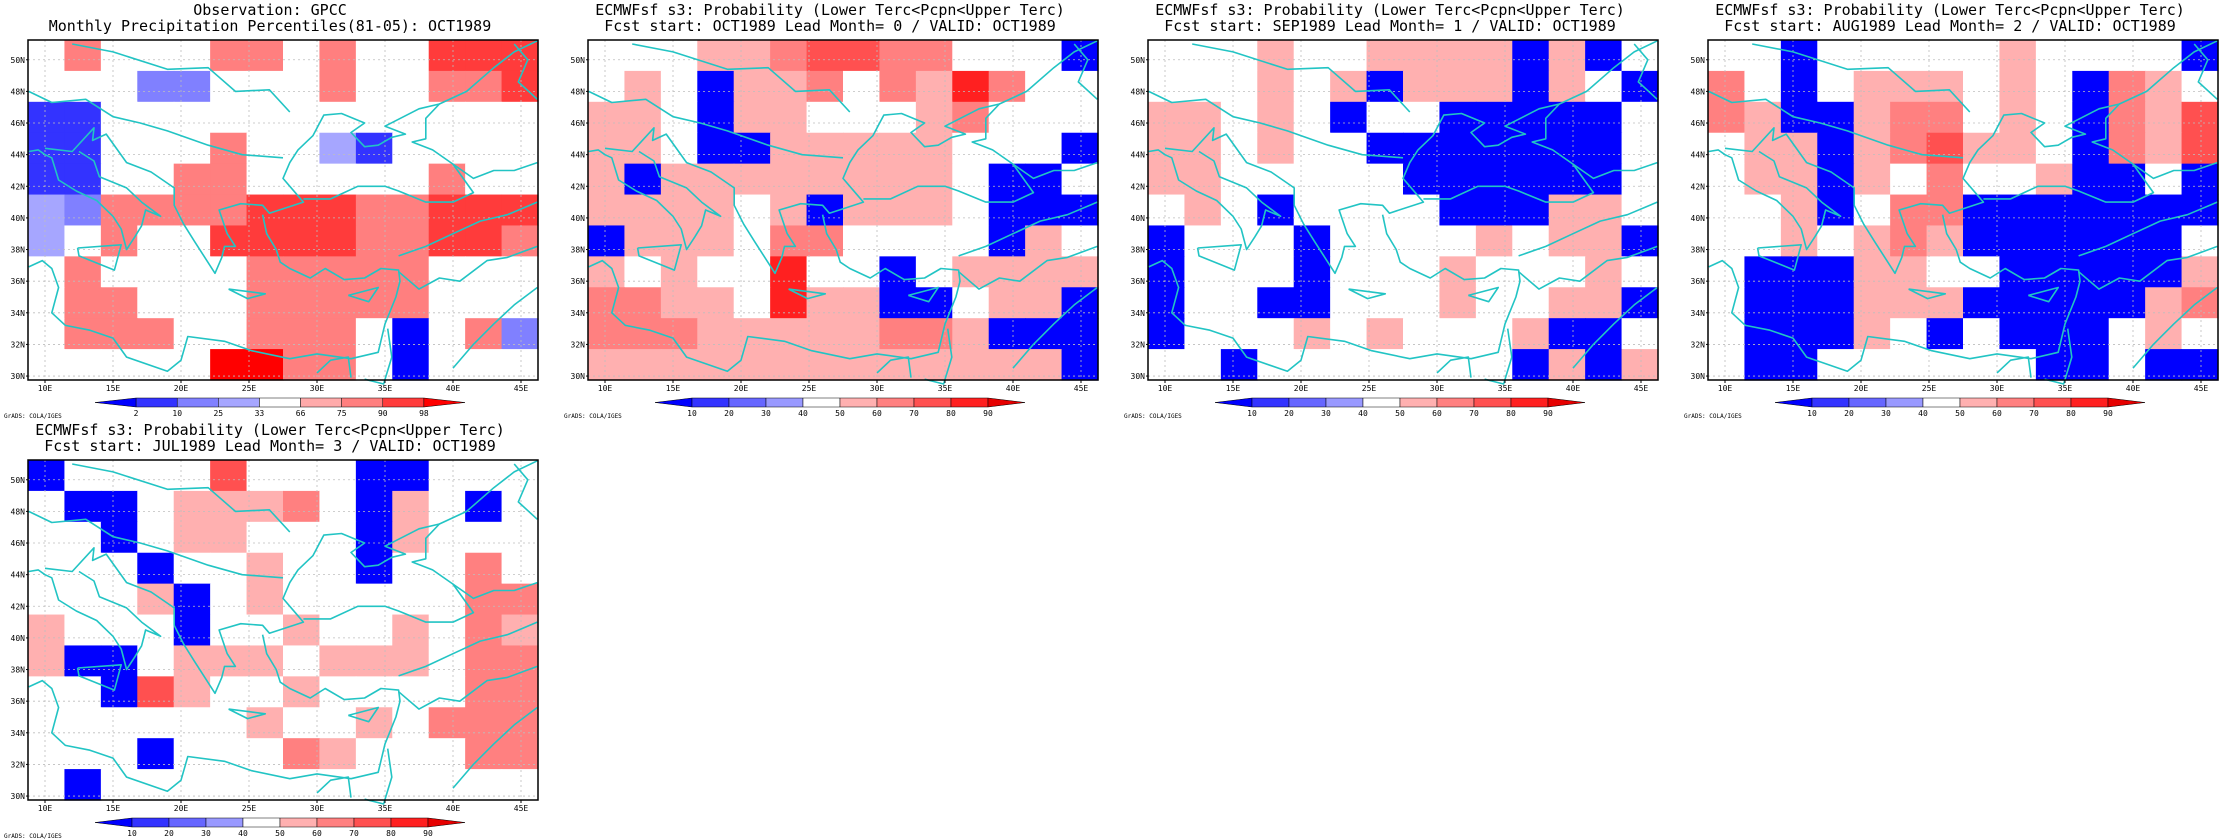 The width and height of the screenshot is (2240, 840). I want to click on colorbar-label: 80, so click(2071, 413).